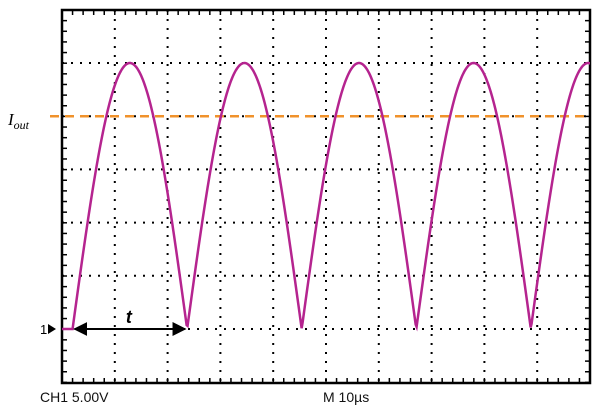  I want to click on iout-label: Iout, so click(18, 121).